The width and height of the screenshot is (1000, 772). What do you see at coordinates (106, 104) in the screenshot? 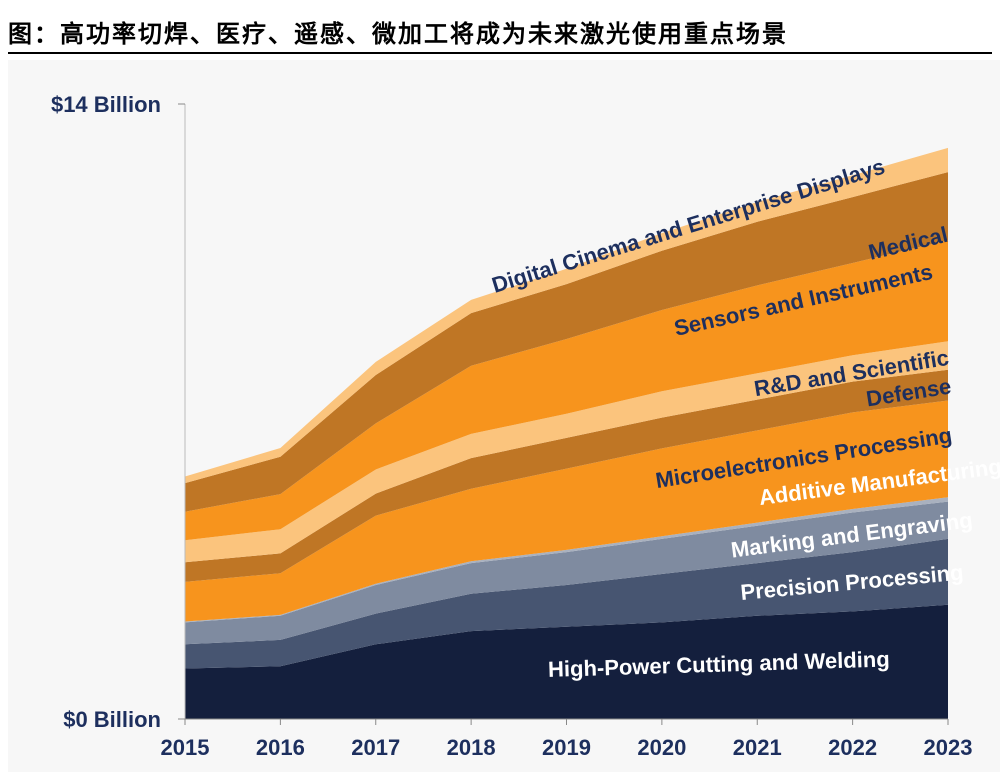
I see `y-tick-label: $14 Billion` at bounding box center [106, 104].